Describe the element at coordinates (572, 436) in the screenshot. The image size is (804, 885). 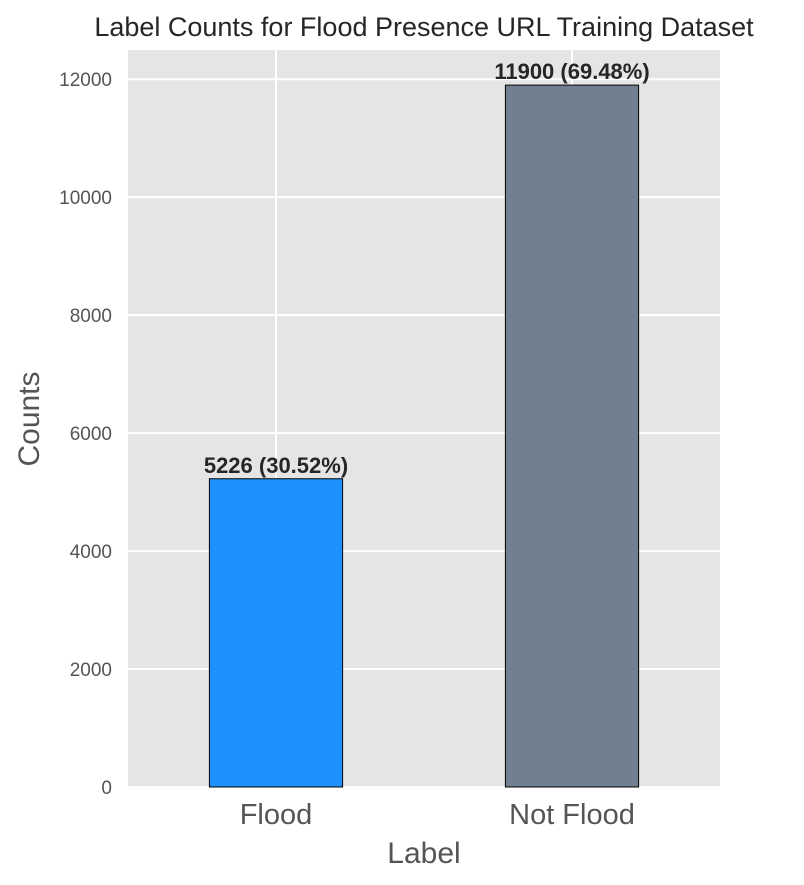
I see `bar-not-flood` at that location.